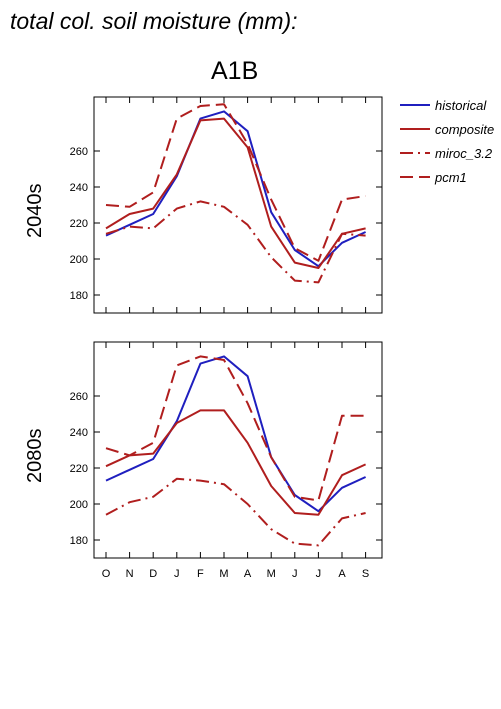 The height and width of the screenshot is (709, 501). Describe the element at coordinates (153, 574) in the screenshot. I see `x-tick-label: D` at that location.